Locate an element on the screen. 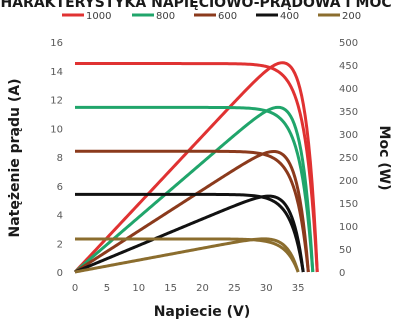 This screenshot has height=322, width=393. legend-label-1000: 1000 is located at coordinates (98, 16).